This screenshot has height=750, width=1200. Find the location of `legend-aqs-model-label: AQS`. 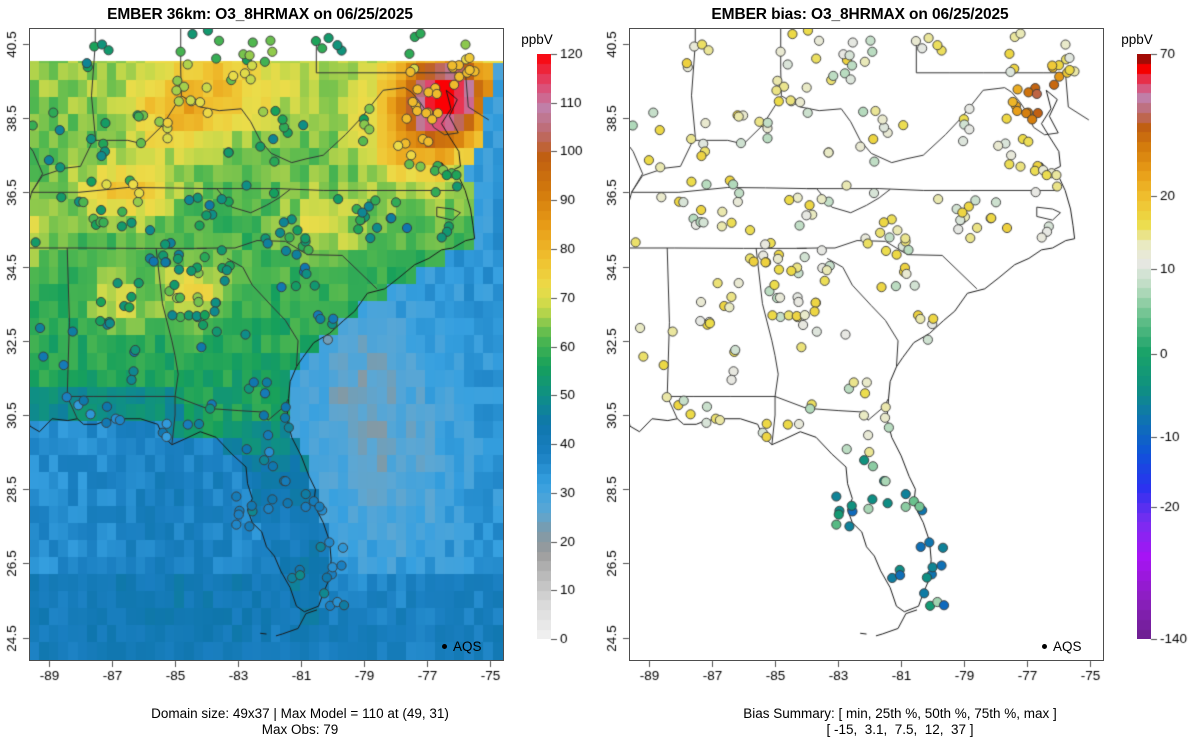

legend-aqs-model-label: AQS is located at coordinates (467, 646).